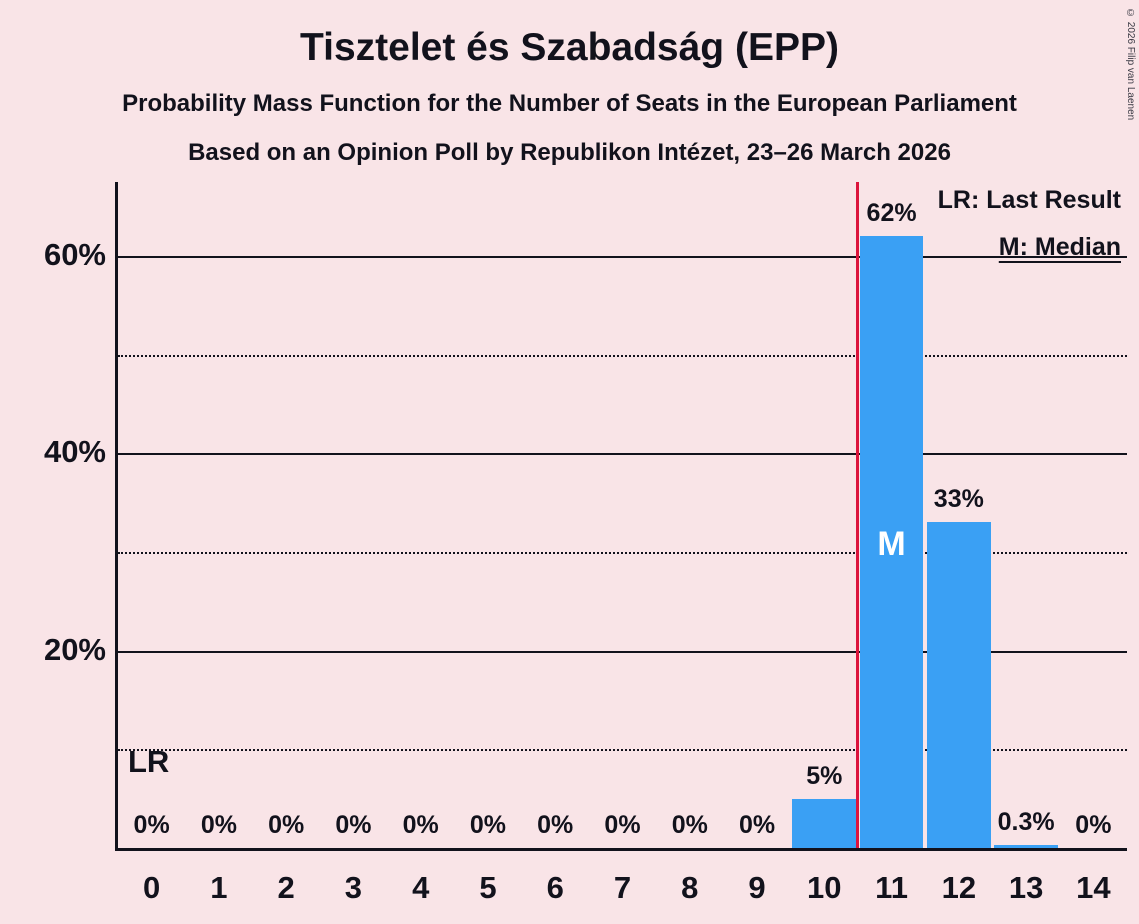 The width and height of the screenshot is (1139, 924). What do you see at coordinates (286, 887) in the screenshot?
I see `x-tick-label-2: 2` at bounding box center [286, 887].